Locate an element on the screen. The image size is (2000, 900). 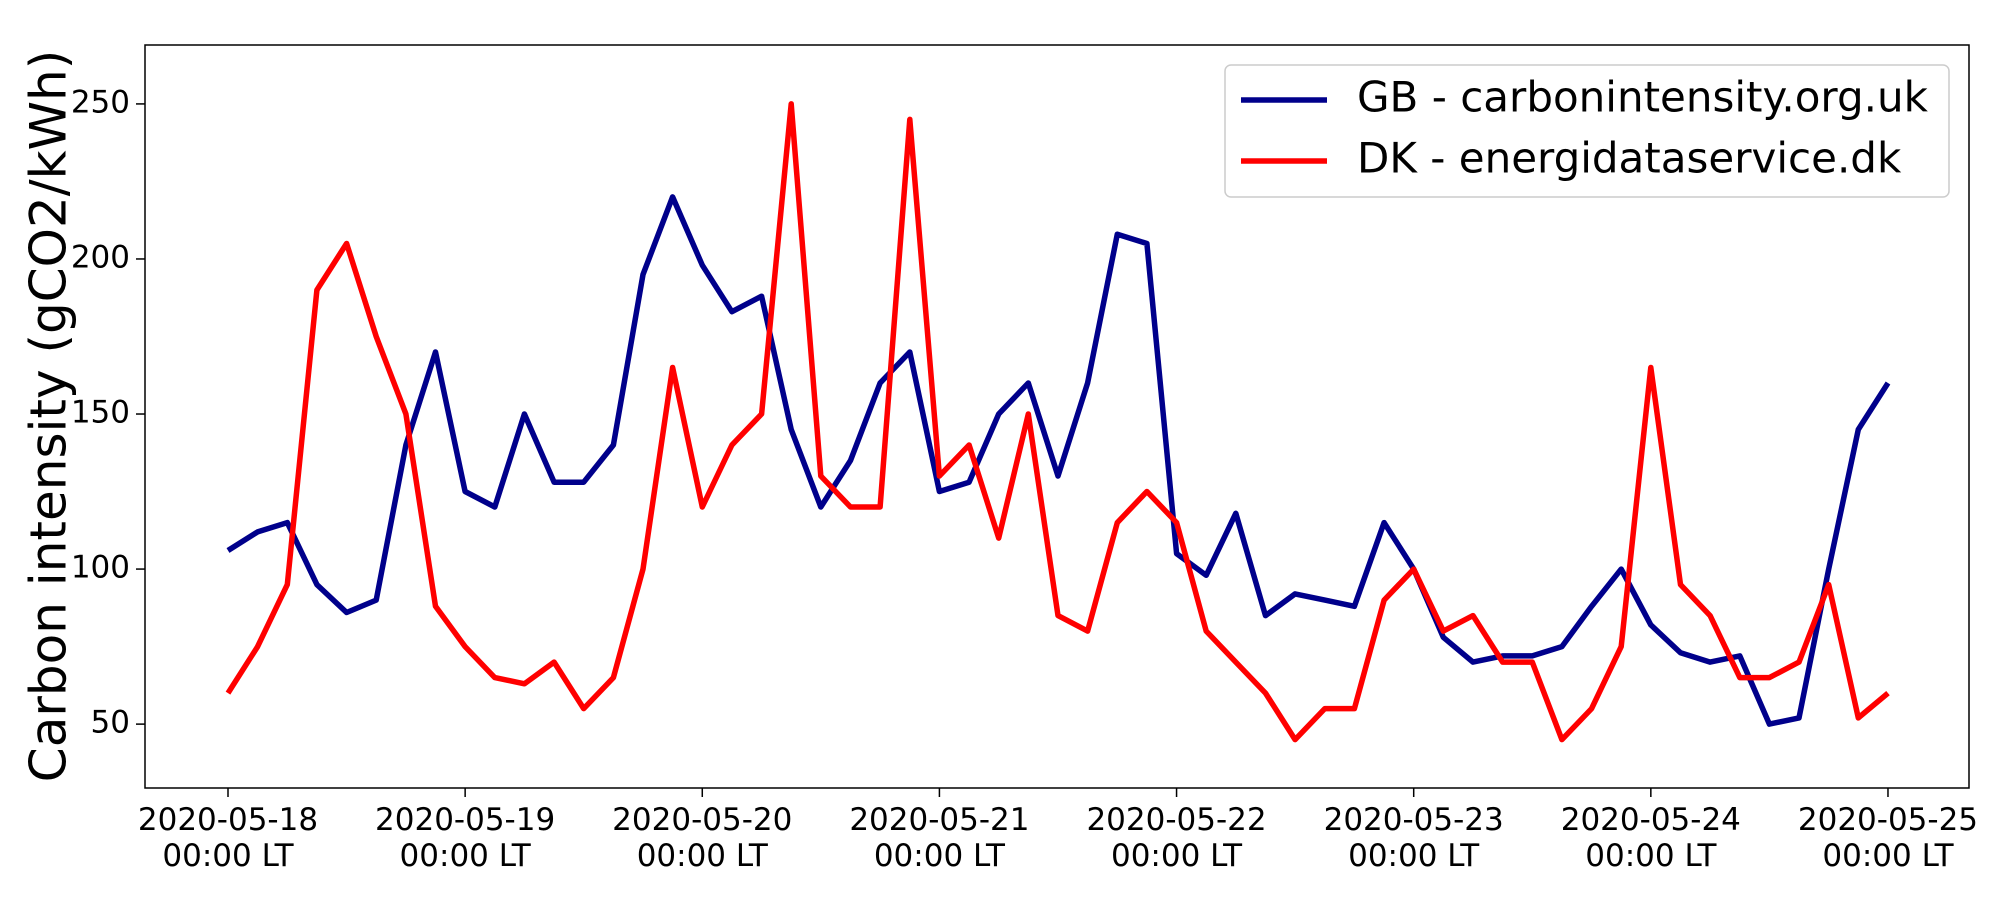
y-tick-label: 150 is located at coordinates (100, 413).